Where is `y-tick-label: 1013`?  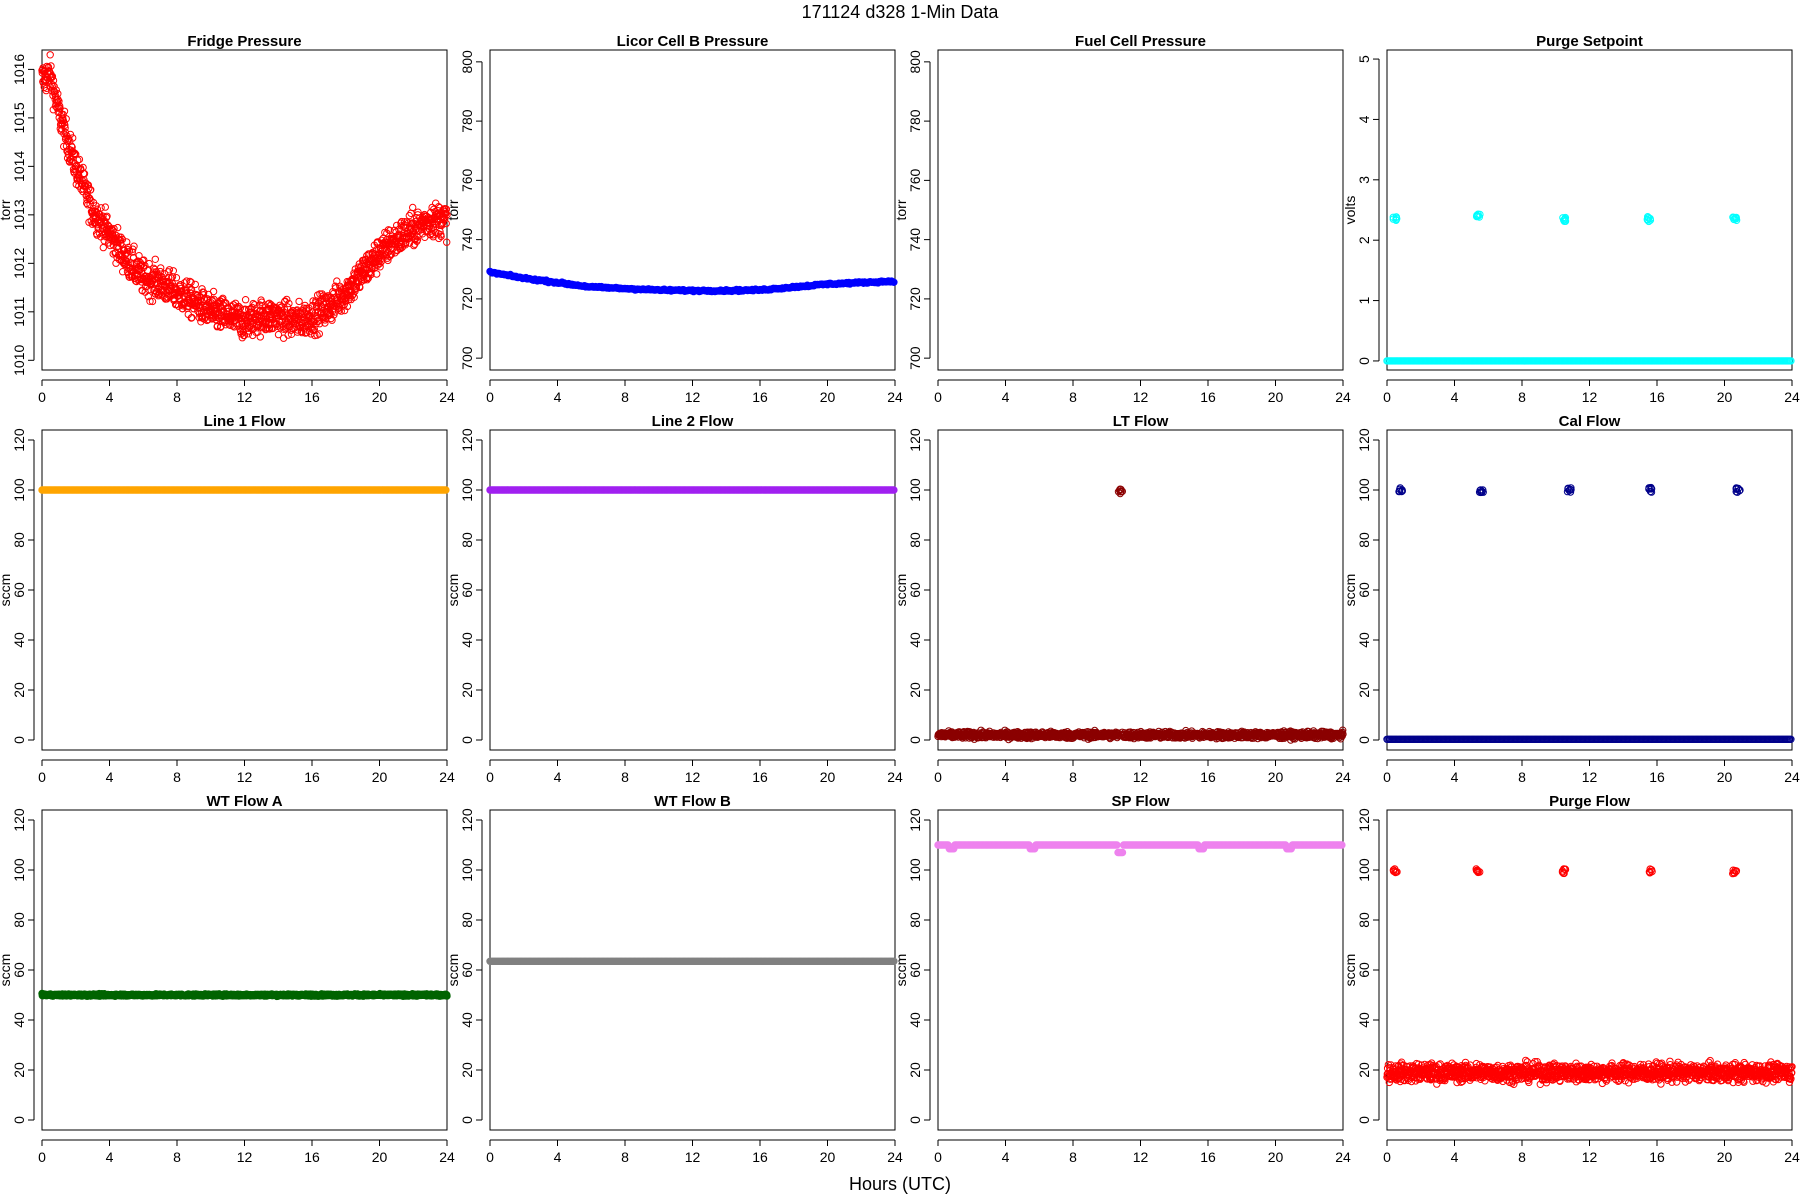
y-tick-label: 1013 is located at coordinates (19, 214).